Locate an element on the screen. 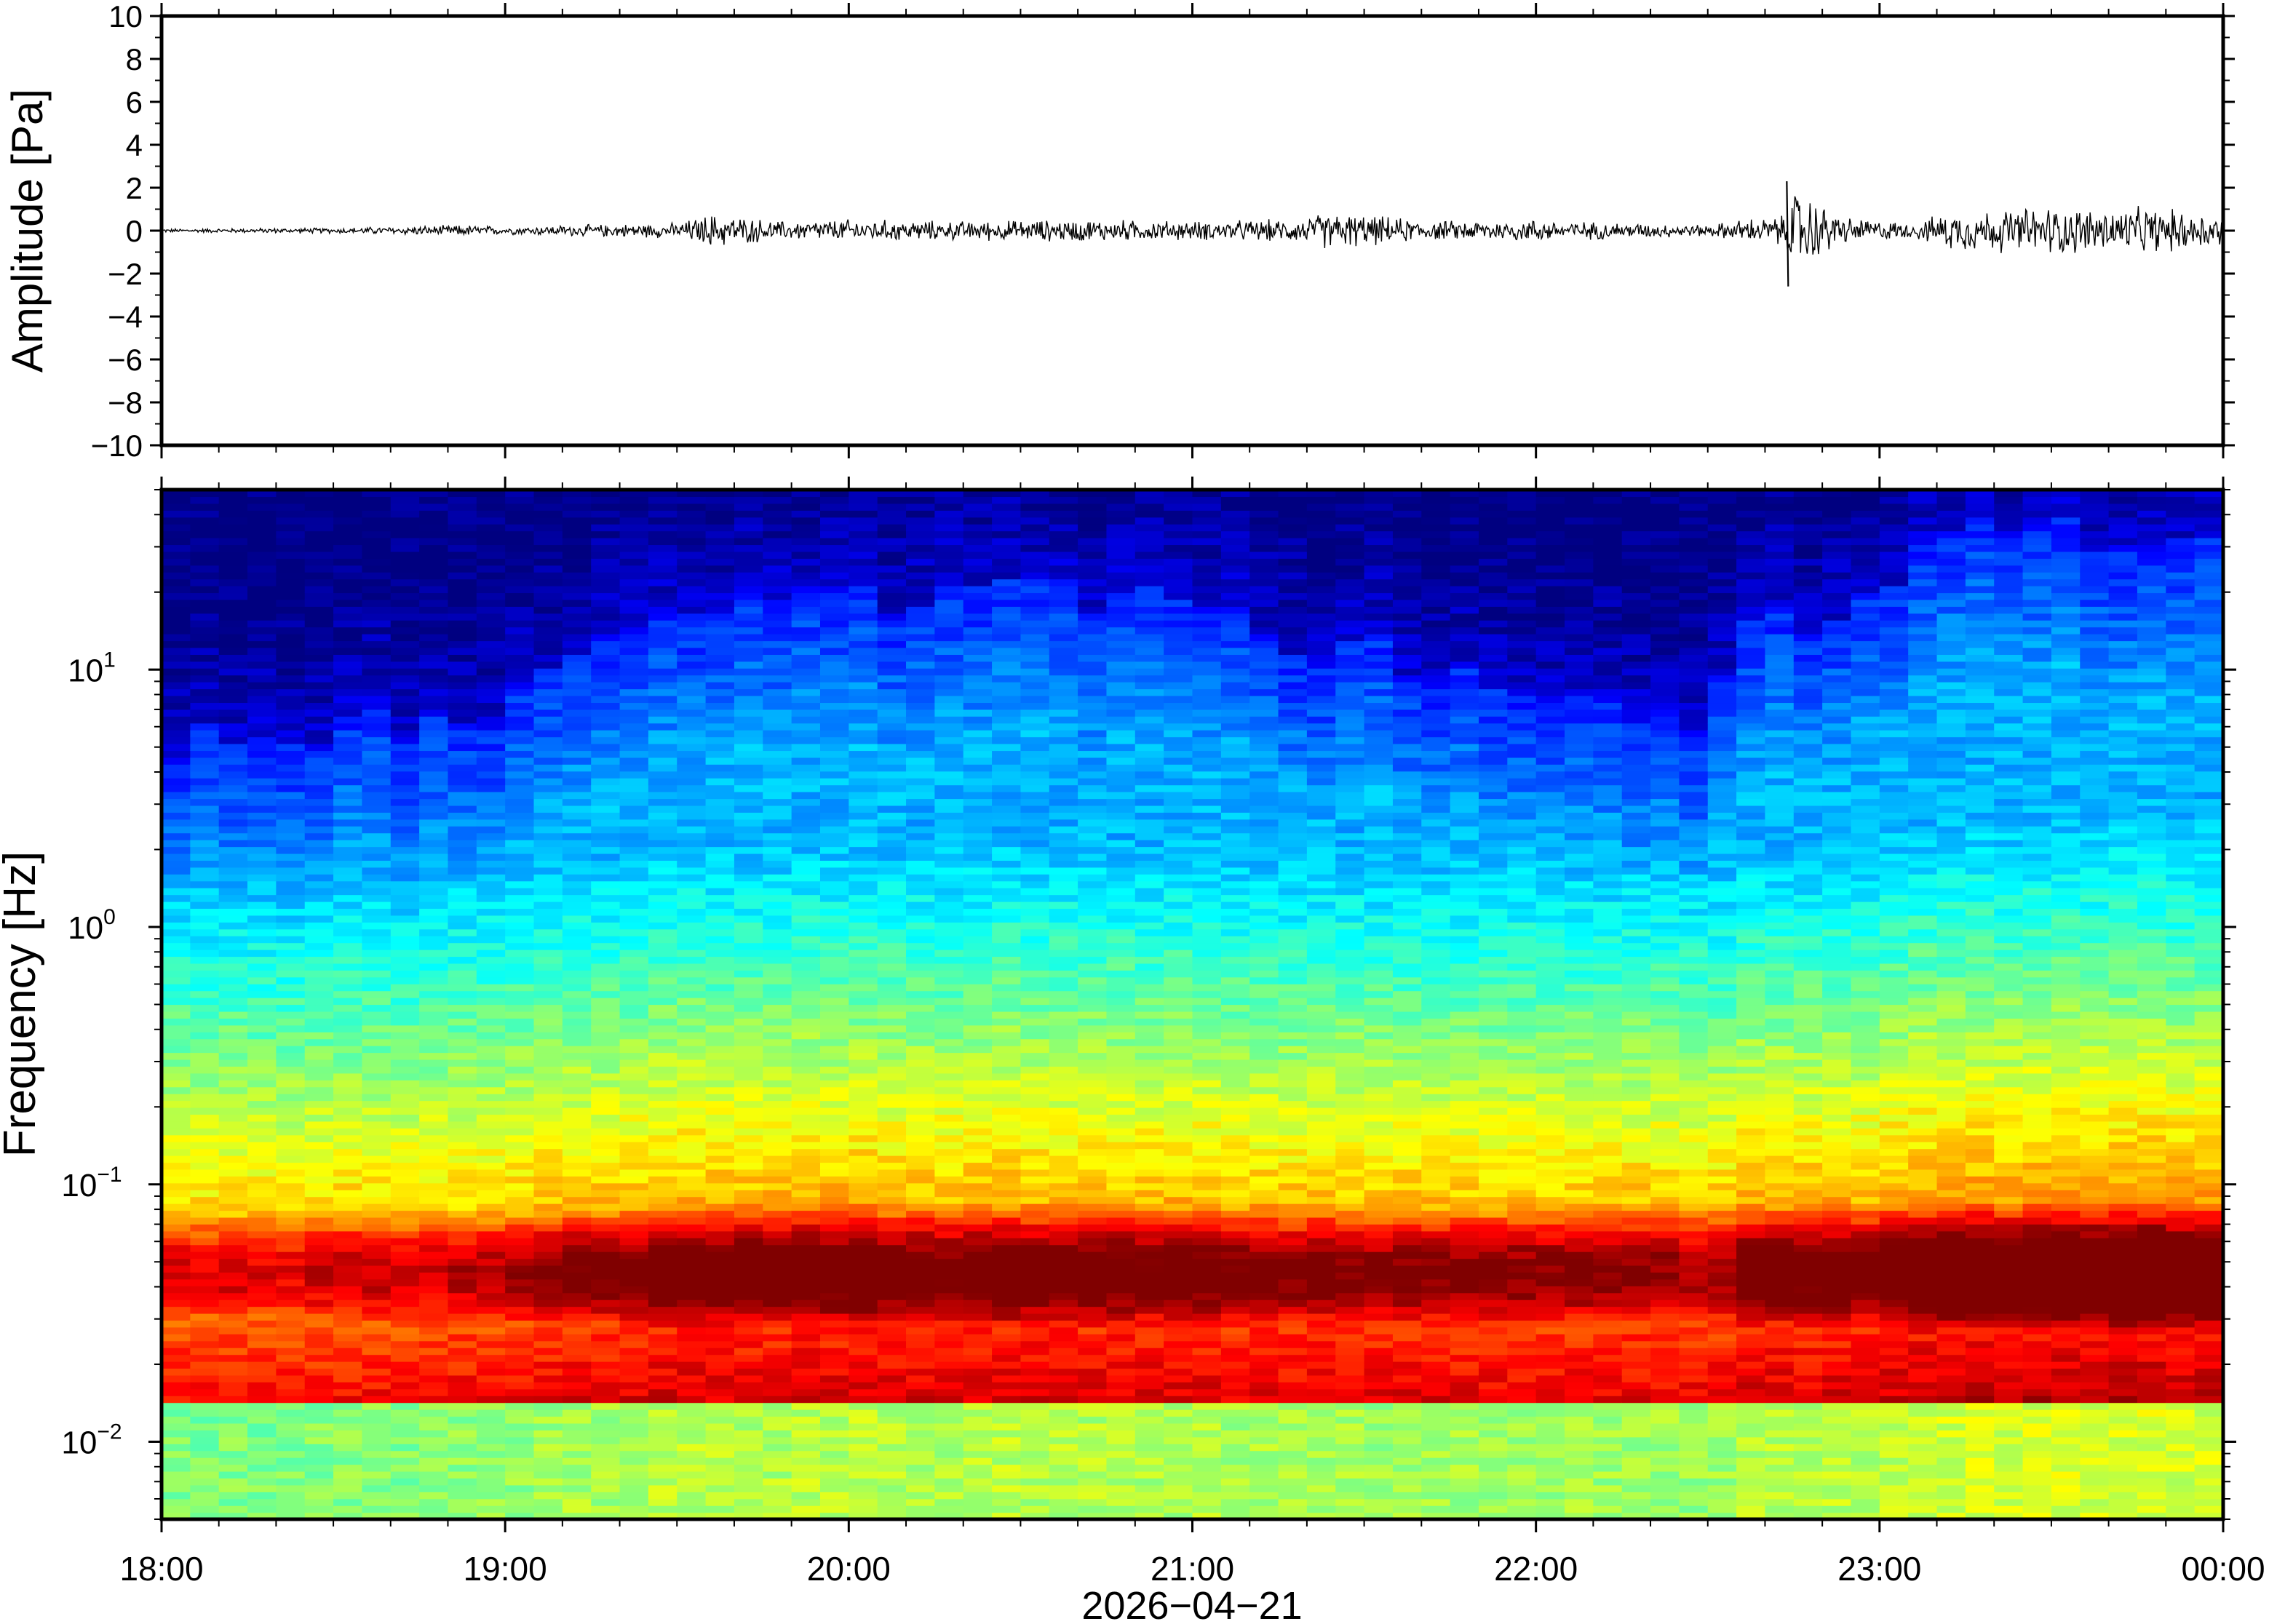 The width and height of the screenshot is (2269, 1624). waveform-y-tick-label: −4 is located at coordinates (126, 317).